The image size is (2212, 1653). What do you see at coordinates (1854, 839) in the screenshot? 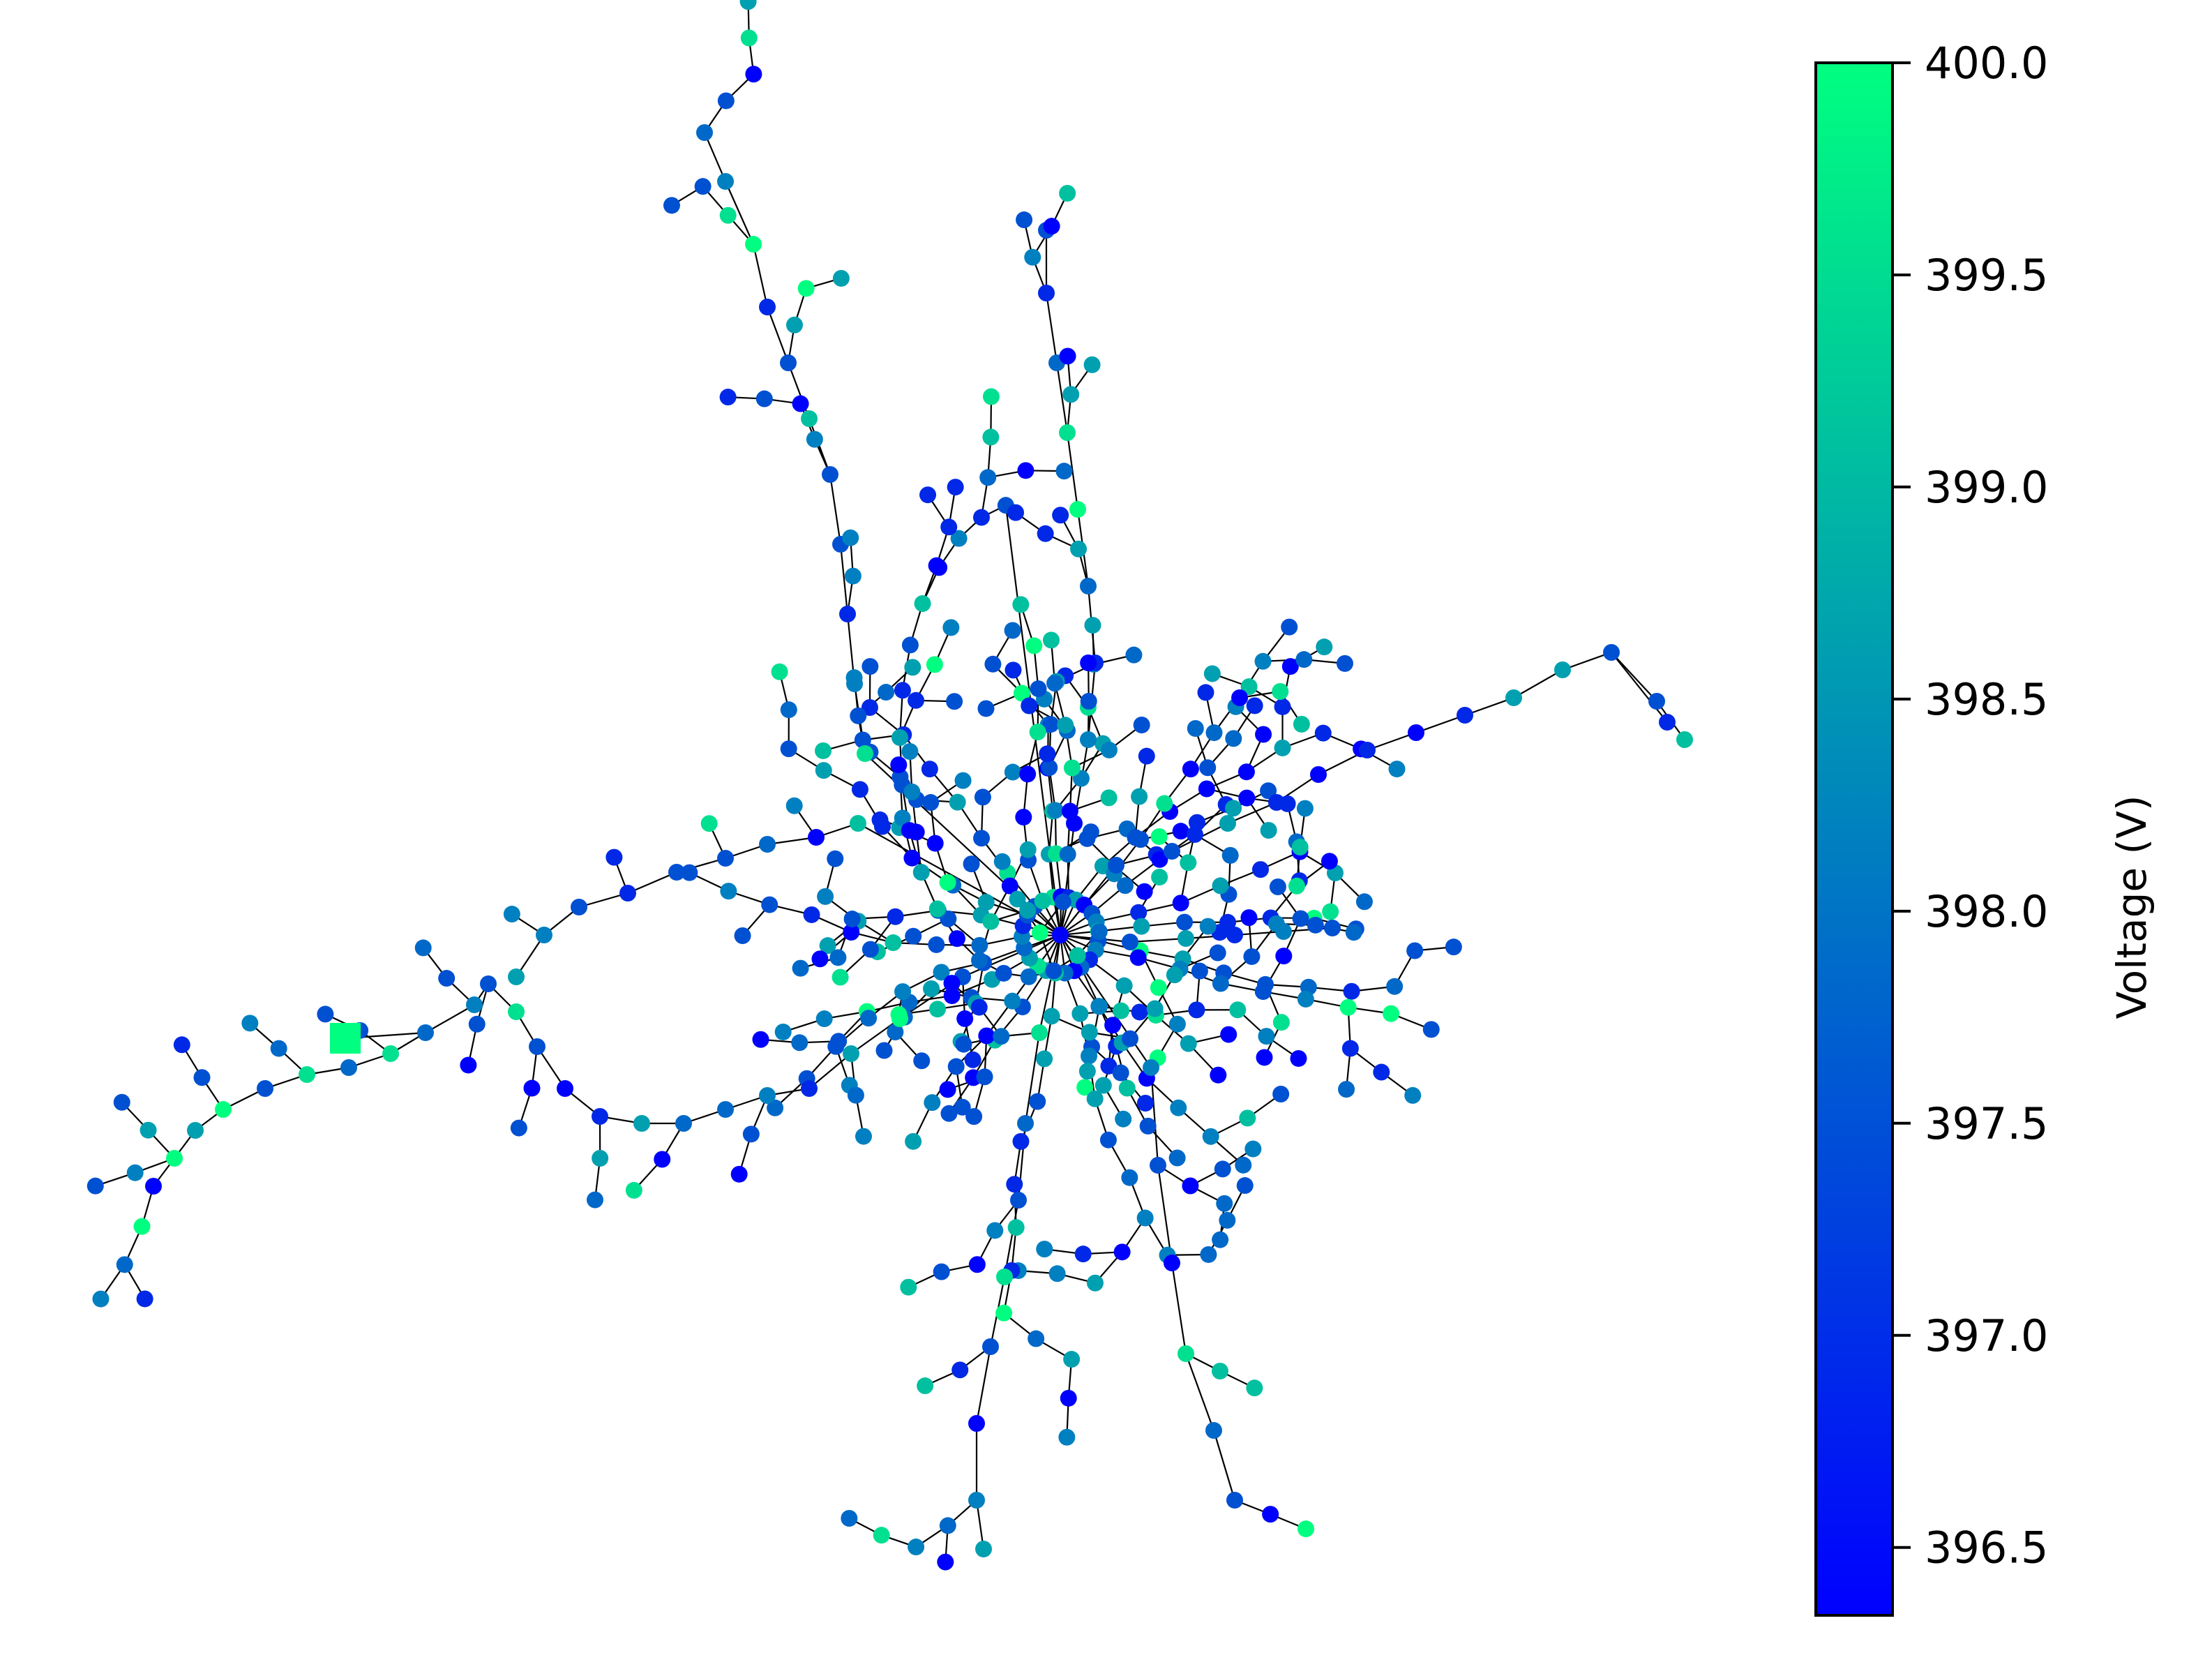
I see `colorbar-gradient` at bounding box center [1854, 839].